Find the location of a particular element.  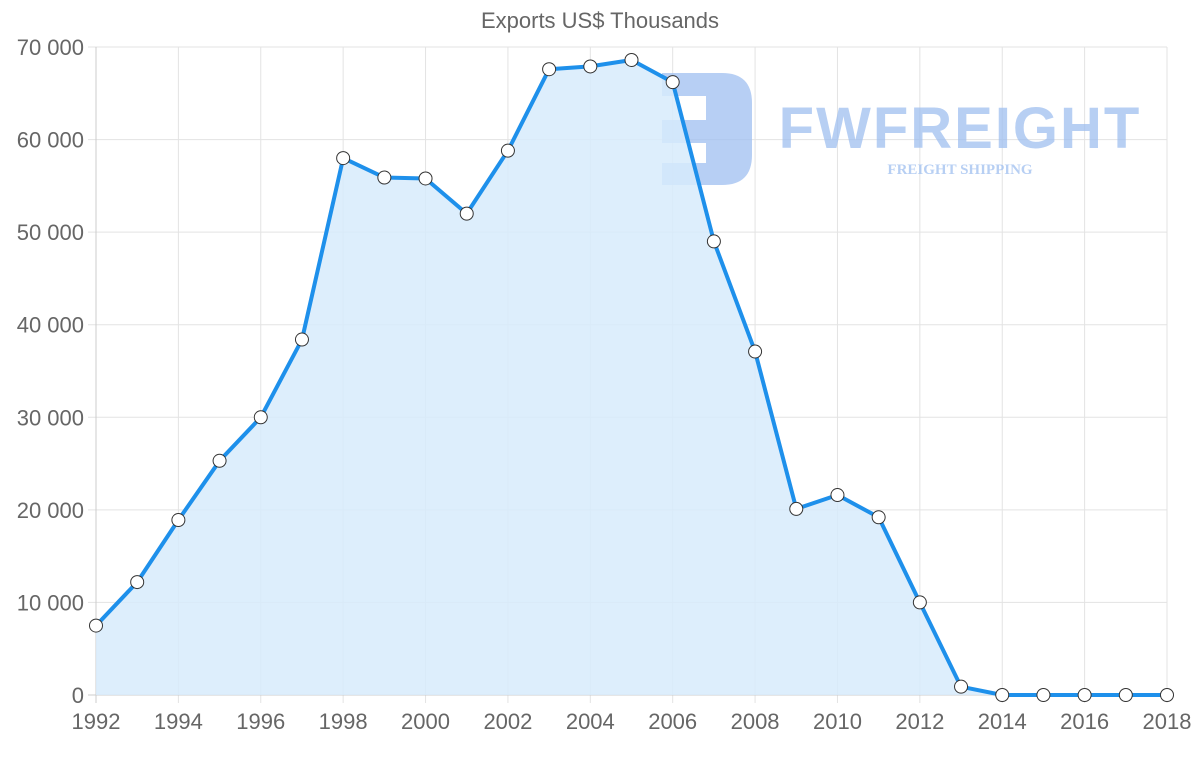

x-tick-label: 1996 is located at coordinates (260, 721).